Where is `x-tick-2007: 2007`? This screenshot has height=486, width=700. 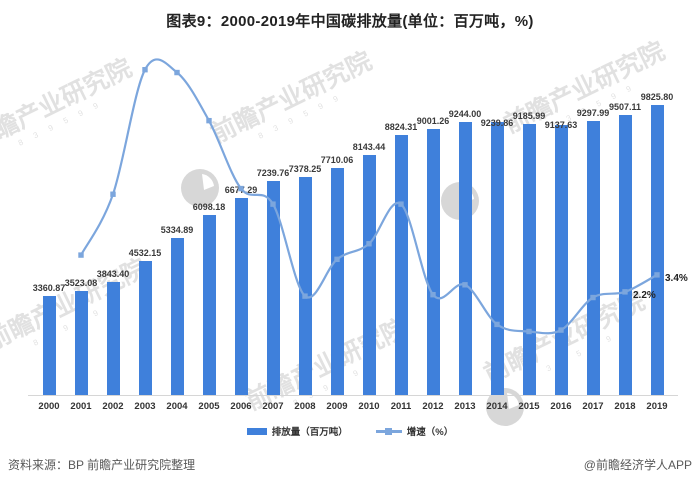 x-tick-2007: 2007 is located at coordinates (273, 406).